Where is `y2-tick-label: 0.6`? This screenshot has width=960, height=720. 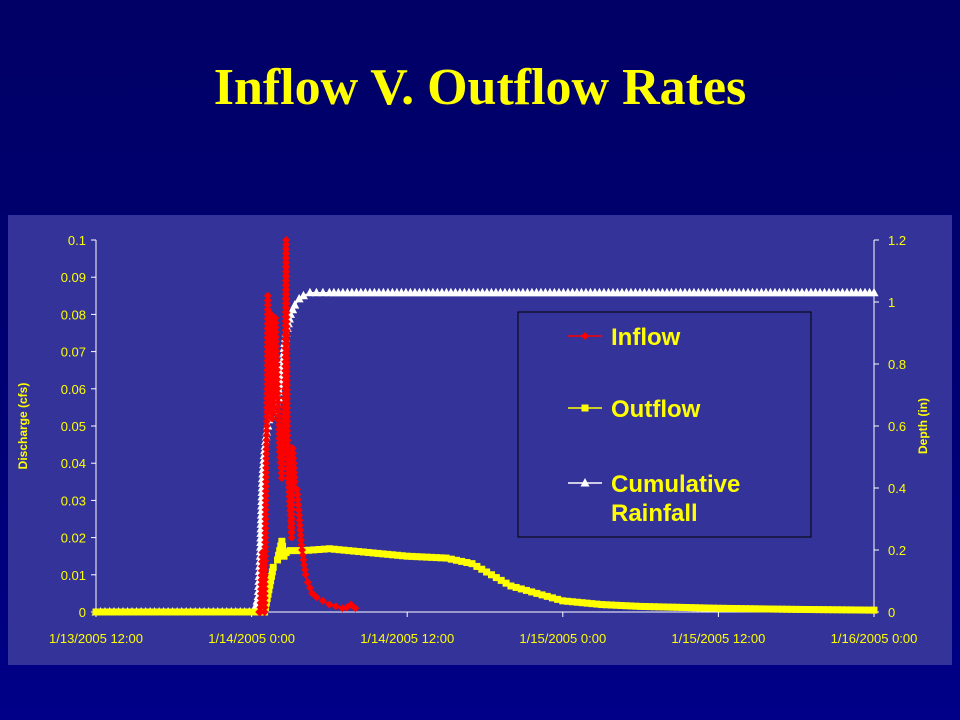 y2-tick-label: 0.6 is located at coordinates (897, 426).